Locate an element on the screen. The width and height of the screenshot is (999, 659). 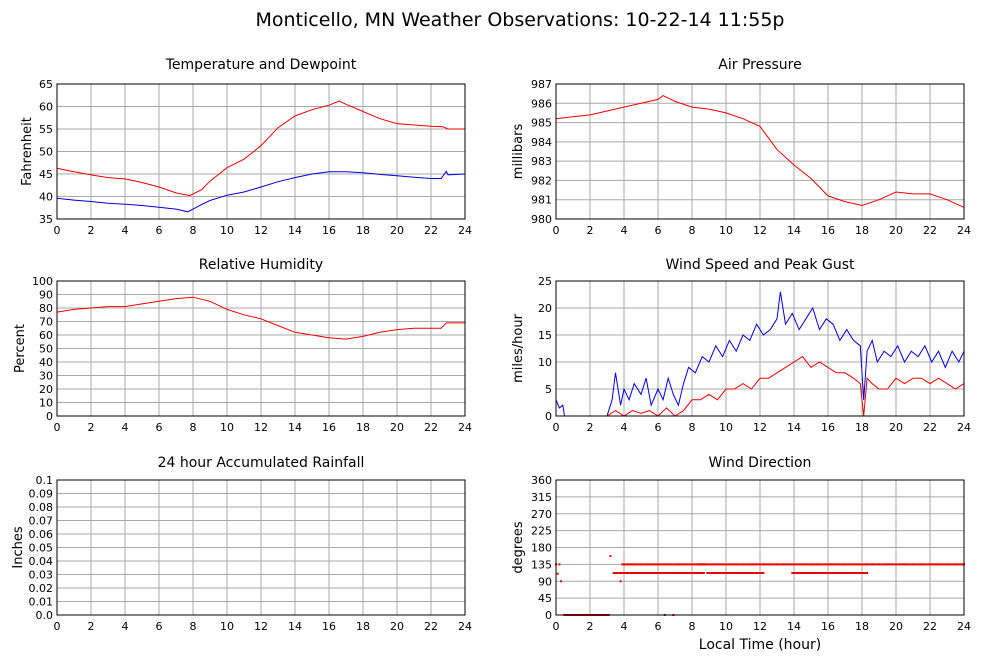
wind-xtick-label: 4 is located at coordinates (624, 427).